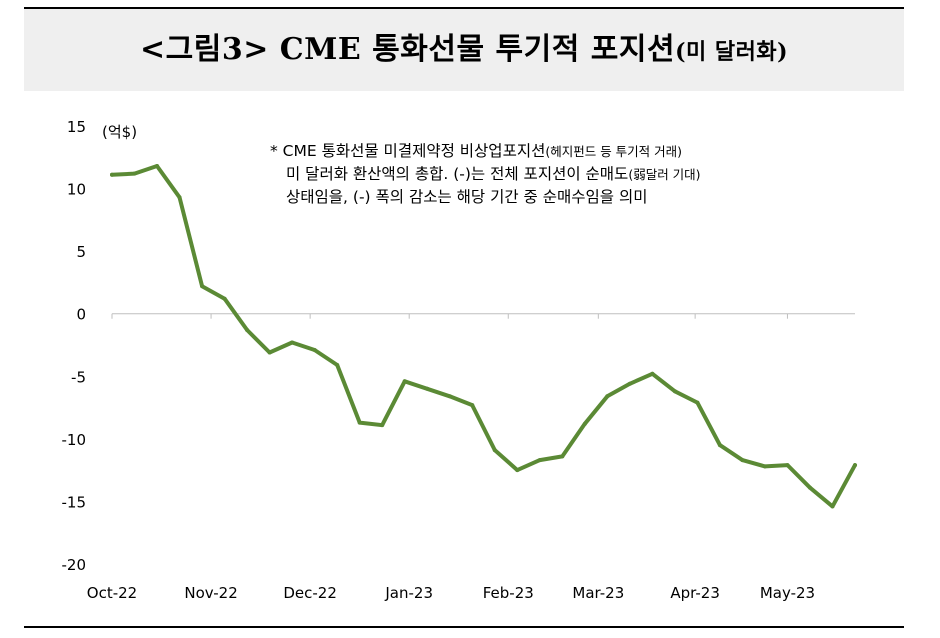 This screenshot has width=940, height=638. What do you see at coordinates (210, 593) in the screenshot?
I see `x-tick-label: Nov-22` at bounding box center [210, 593].